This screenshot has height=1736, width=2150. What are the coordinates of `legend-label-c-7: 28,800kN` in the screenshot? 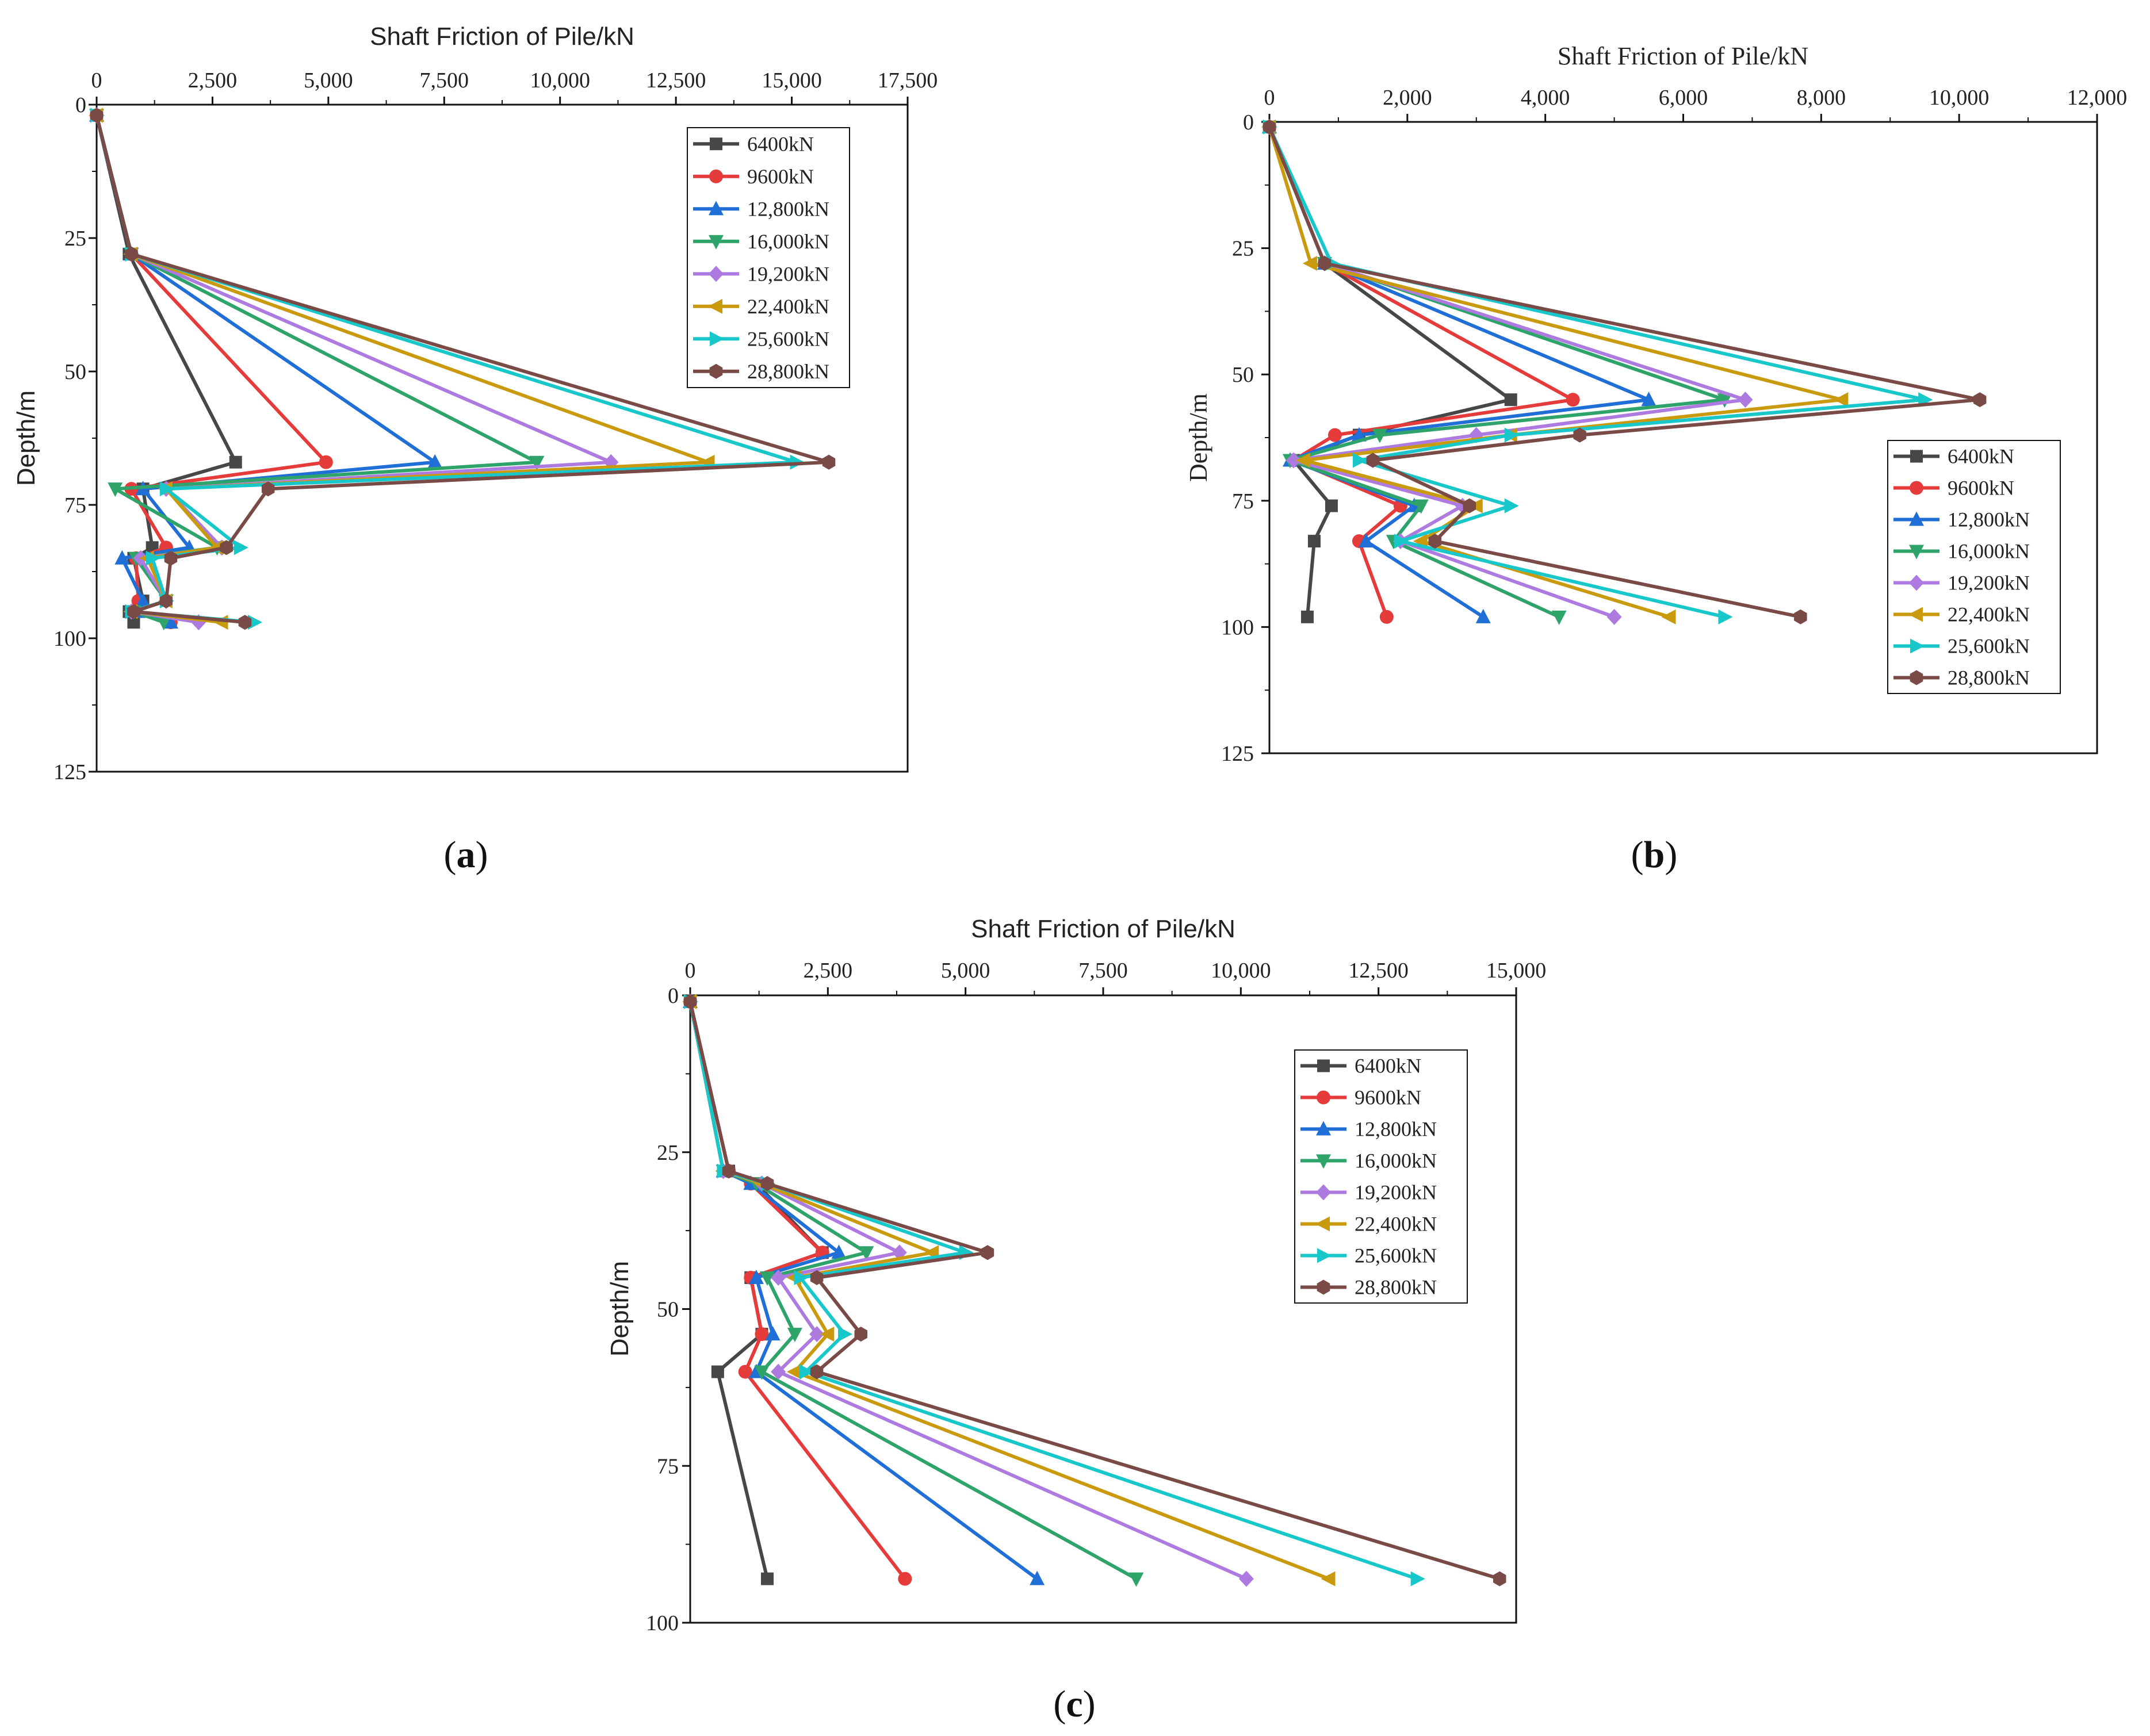 It's located at (1396, 1287).